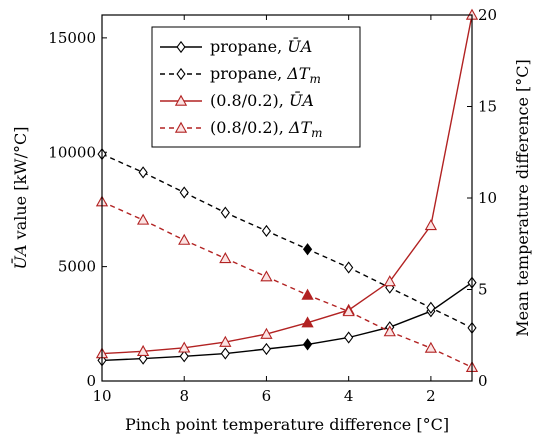 The width and height of the screenshot is (550, 448). I want to click on y-right-tick-label: 5, so click(483, 290).